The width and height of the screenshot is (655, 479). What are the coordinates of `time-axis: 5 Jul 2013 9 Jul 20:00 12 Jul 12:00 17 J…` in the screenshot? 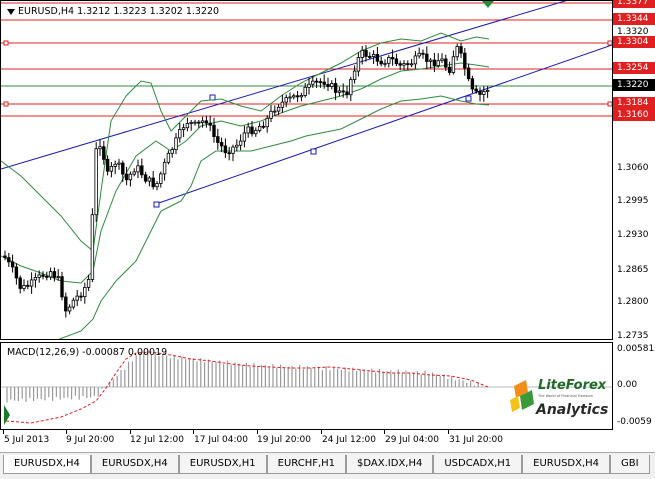 It's located at (306, 441).